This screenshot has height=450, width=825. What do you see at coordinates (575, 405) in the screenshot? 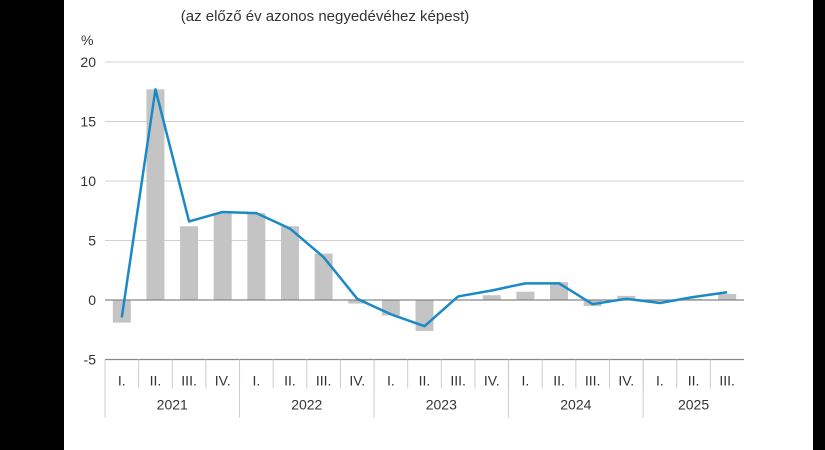
I see `year-label: 2024` at bounding box center [575, 405].